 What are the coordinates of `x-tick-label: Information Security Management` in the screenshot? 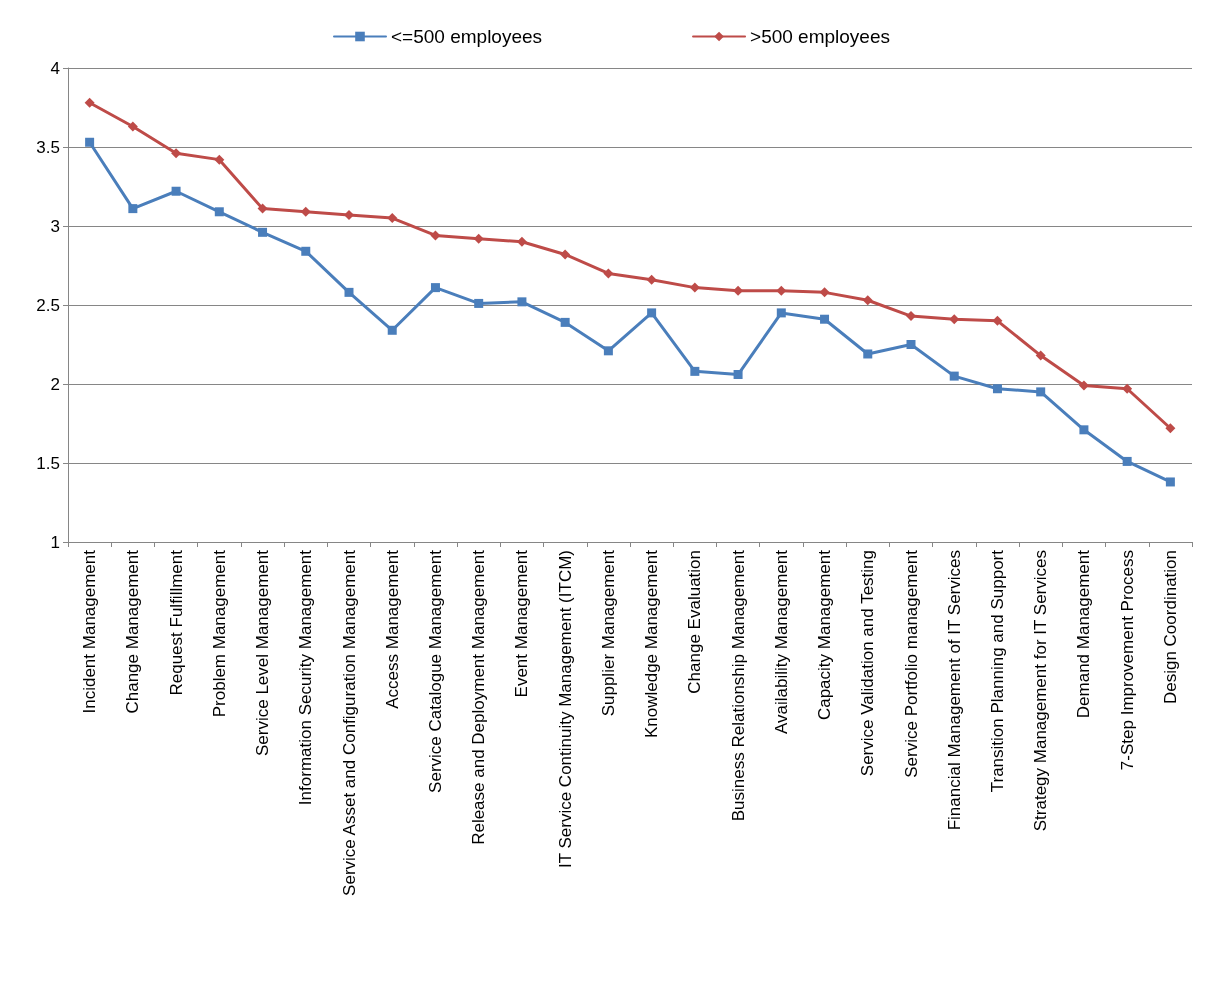 It's located at (306, 677).